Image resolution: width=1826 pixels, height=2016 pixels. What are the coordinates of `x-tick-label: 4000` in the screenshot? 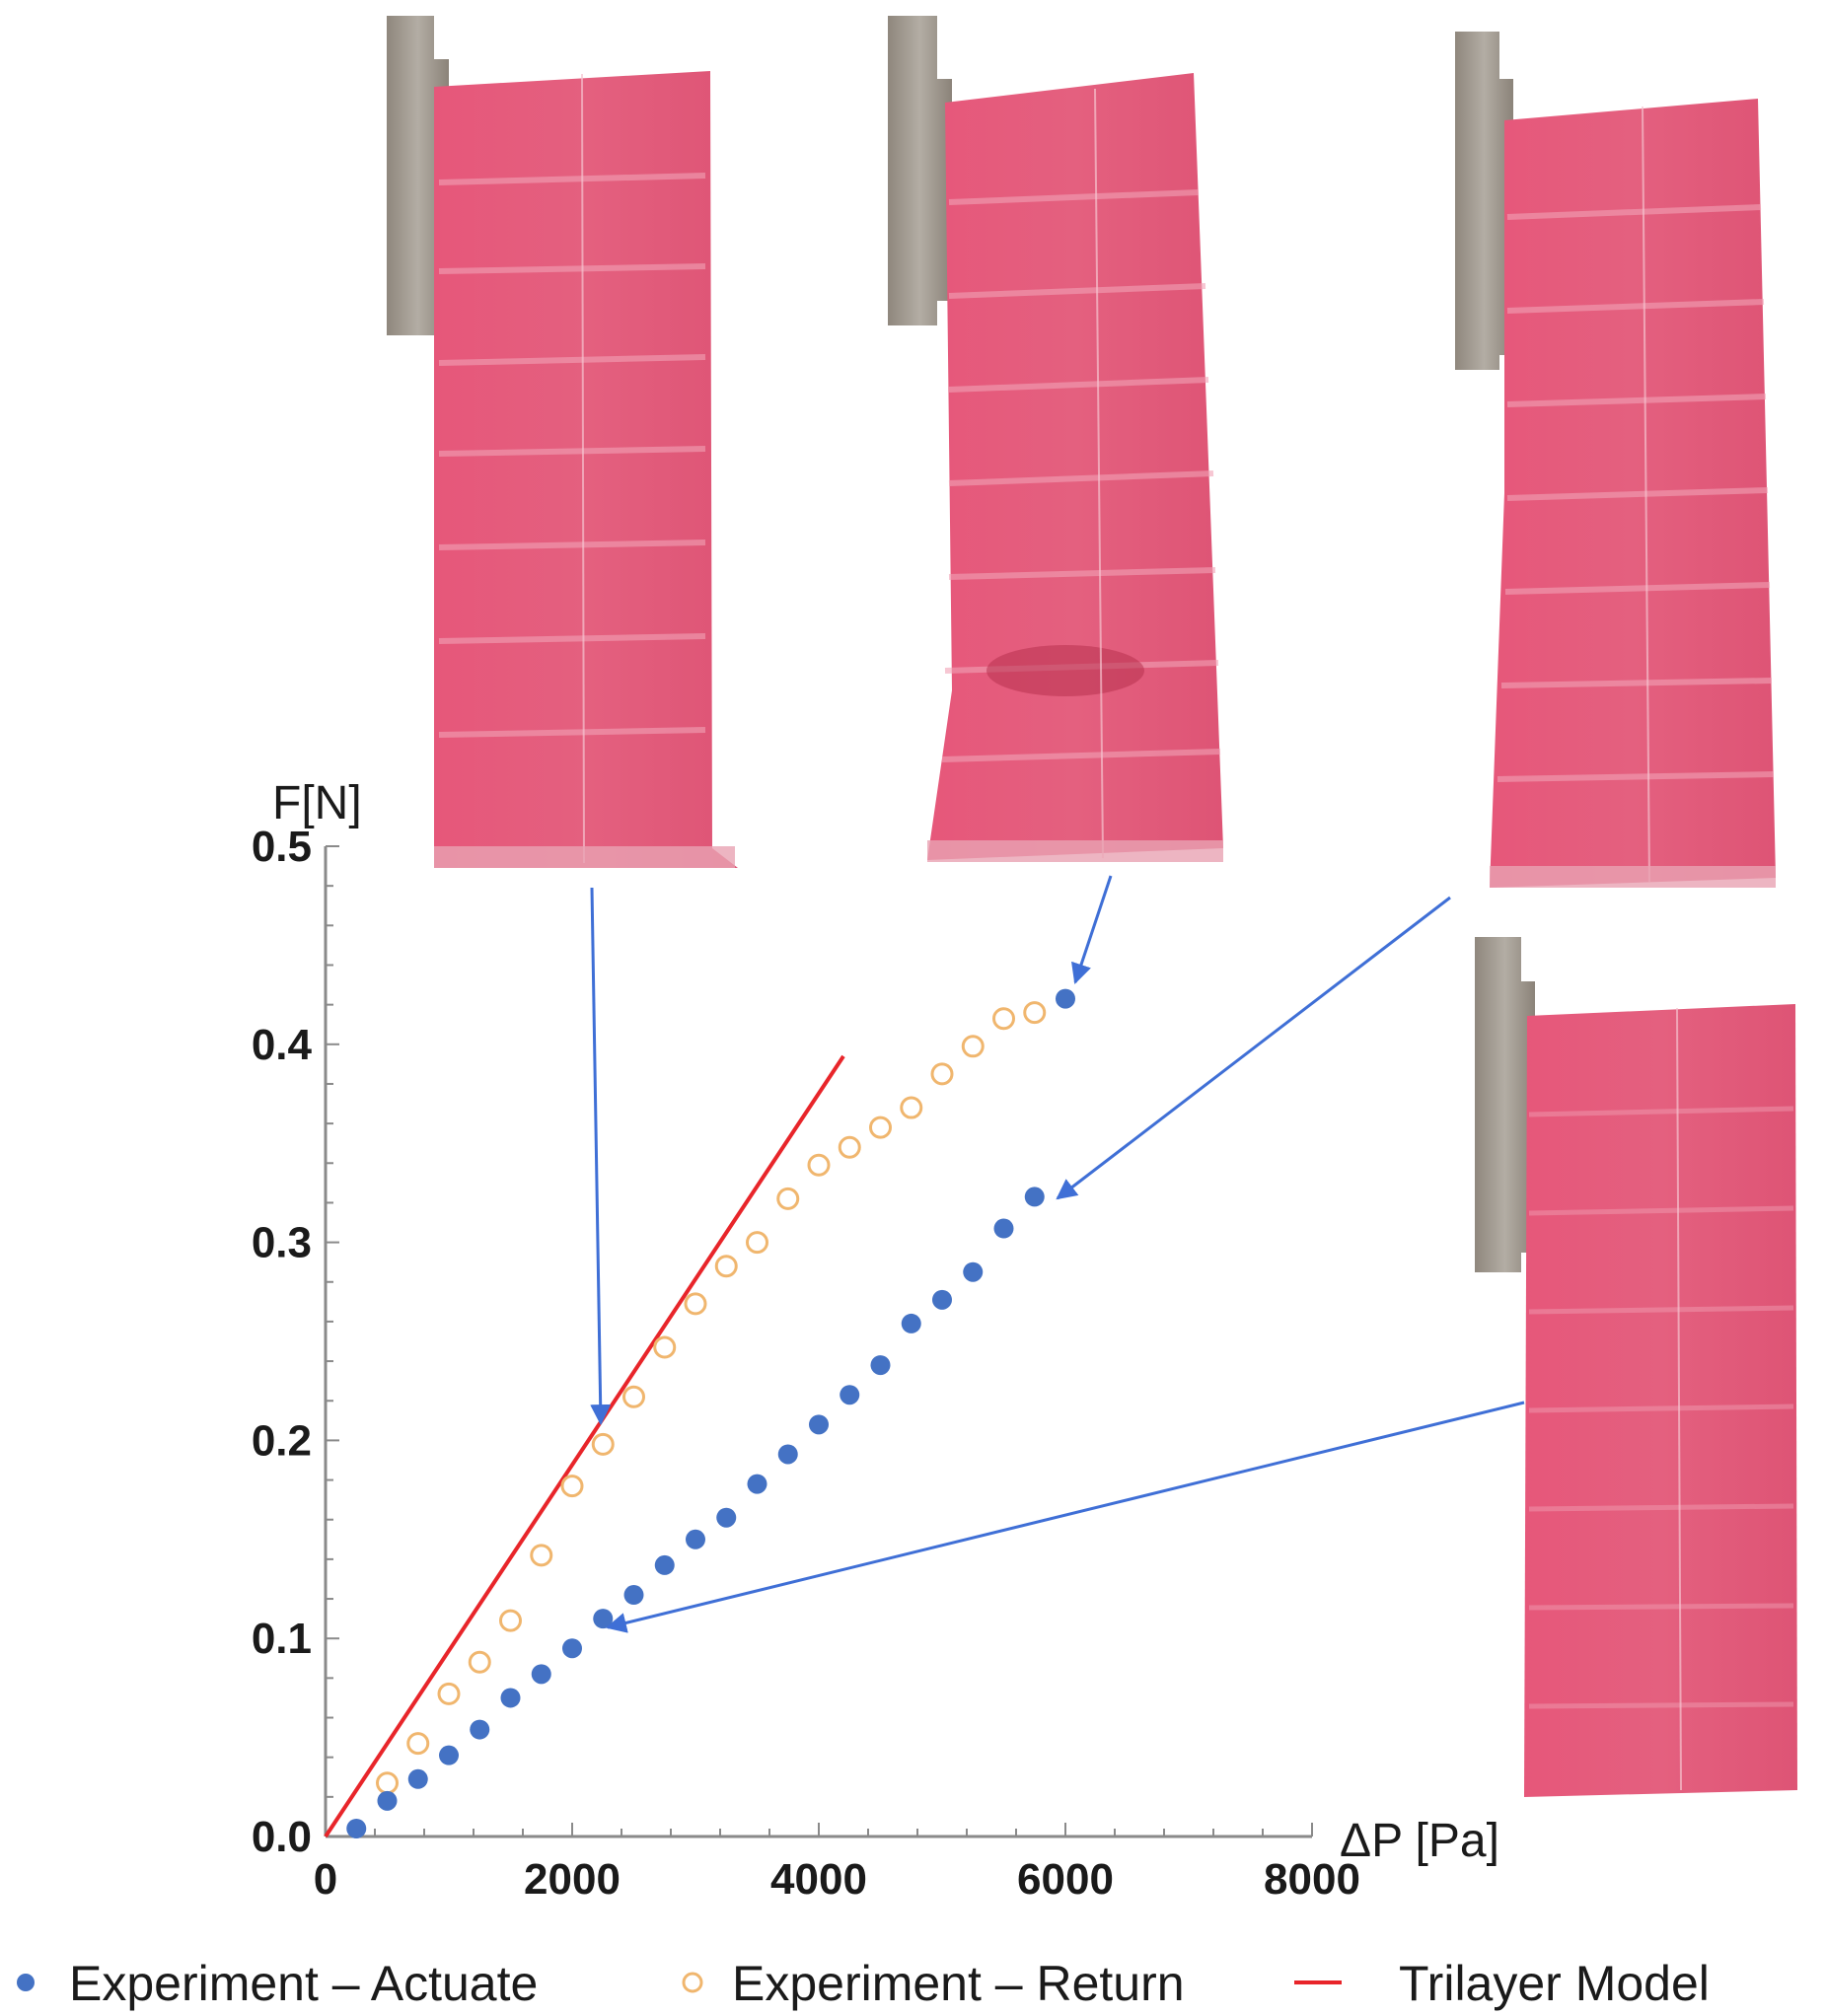 It's located at (819, 1879).